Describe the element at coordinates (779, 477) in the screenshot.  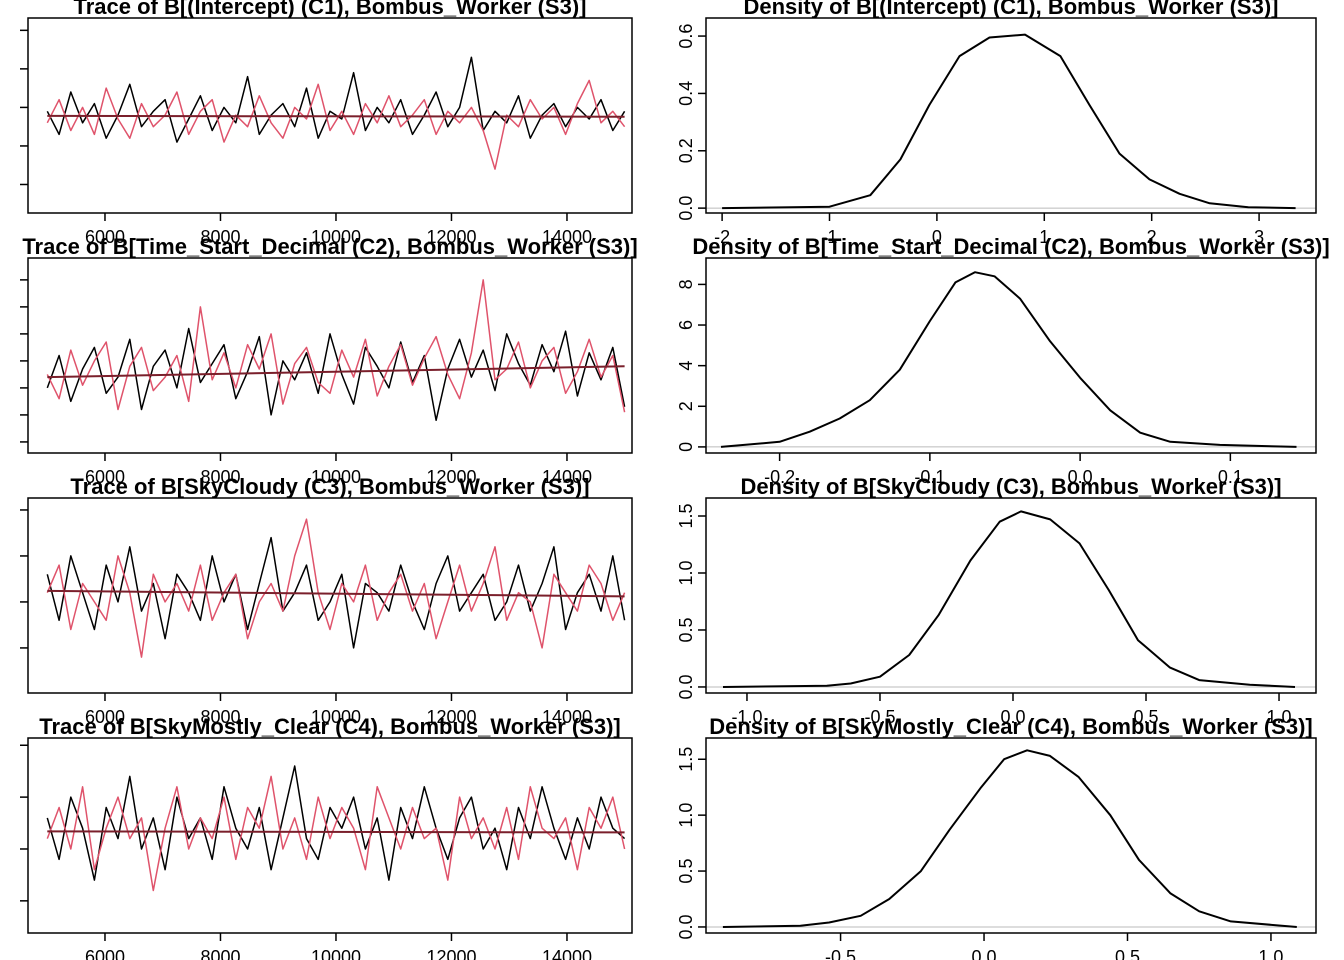
I see `x-tick-label: -0.2` at that location.